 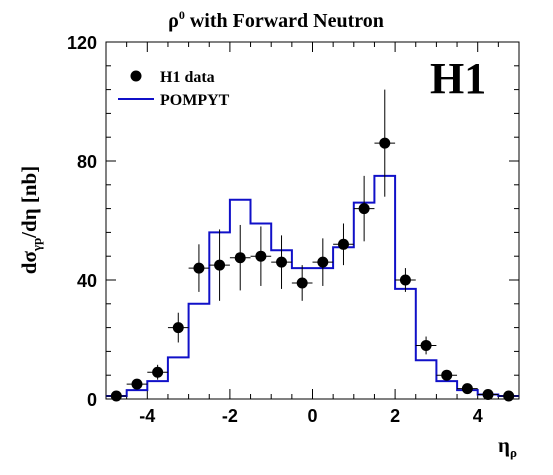 What do you see at coordinates (276, 20) in the screenshot?
I see `chart-title: ρ0 with Forward Neutron` at bounding box center [276, 20].